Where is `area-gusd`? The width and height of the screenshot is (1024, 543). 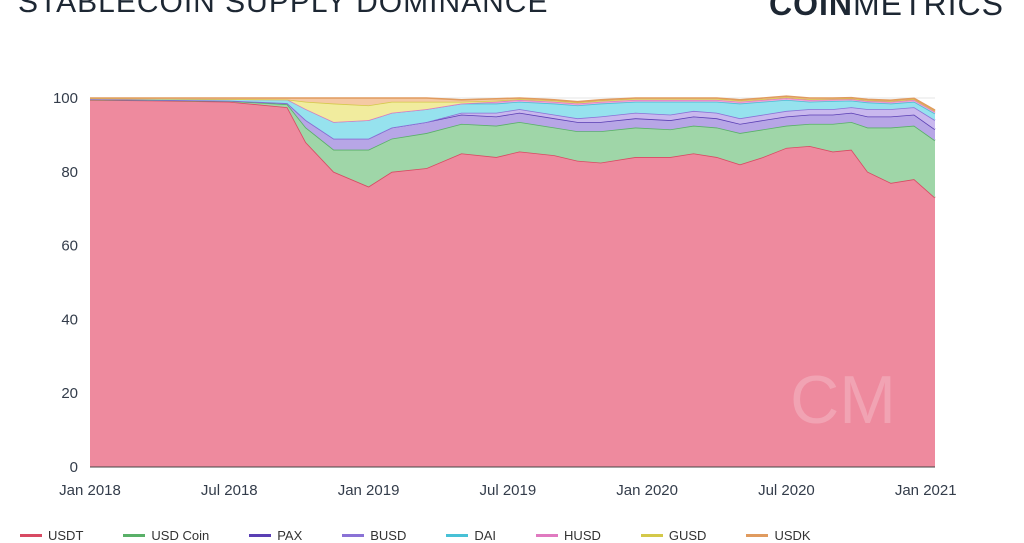
area-gusd is located at coordinates (512, 109).